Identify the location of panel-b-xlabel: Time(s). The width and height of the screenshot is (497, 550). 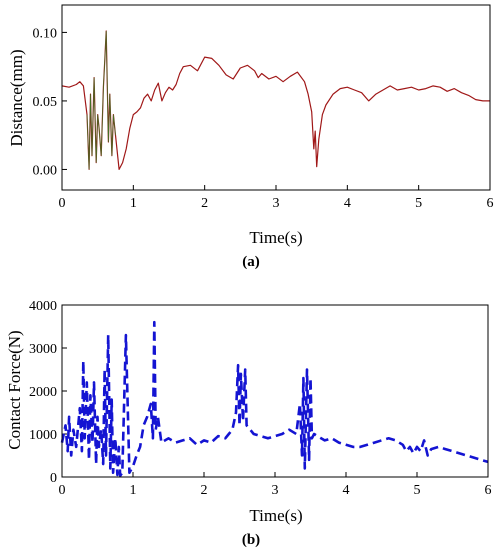
(275, 515).